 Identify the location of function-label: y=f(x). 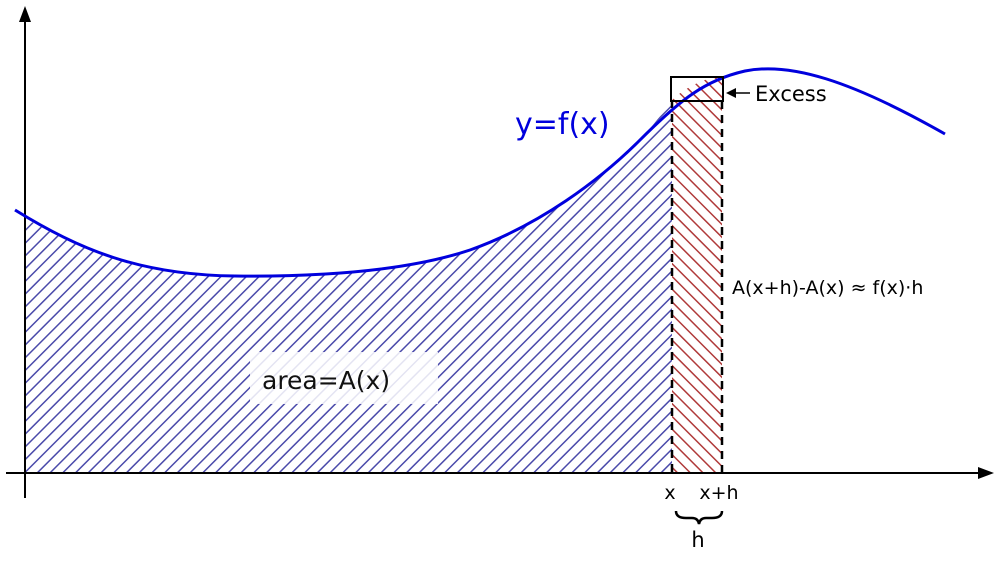
(562, 124).